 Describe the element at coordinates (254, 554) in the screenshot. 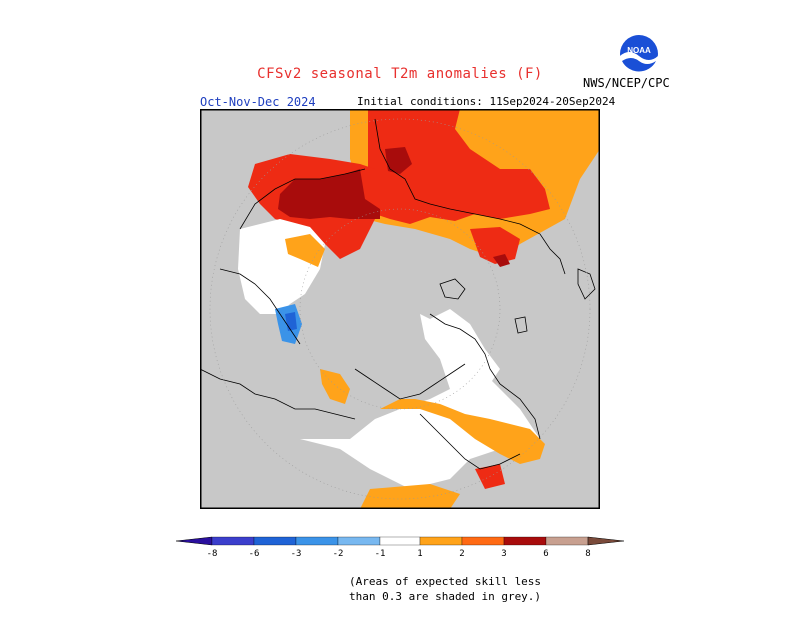

I see `colorbar-label: -6` at that location.